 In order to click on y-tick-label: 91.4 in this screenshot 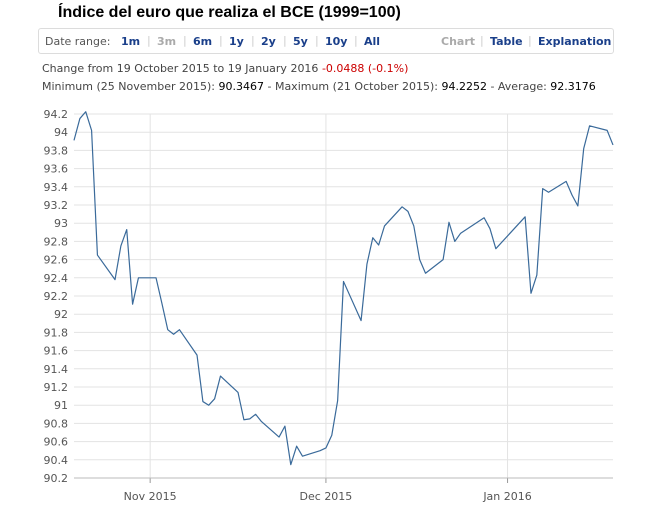, I will do `click(56, 369)`.